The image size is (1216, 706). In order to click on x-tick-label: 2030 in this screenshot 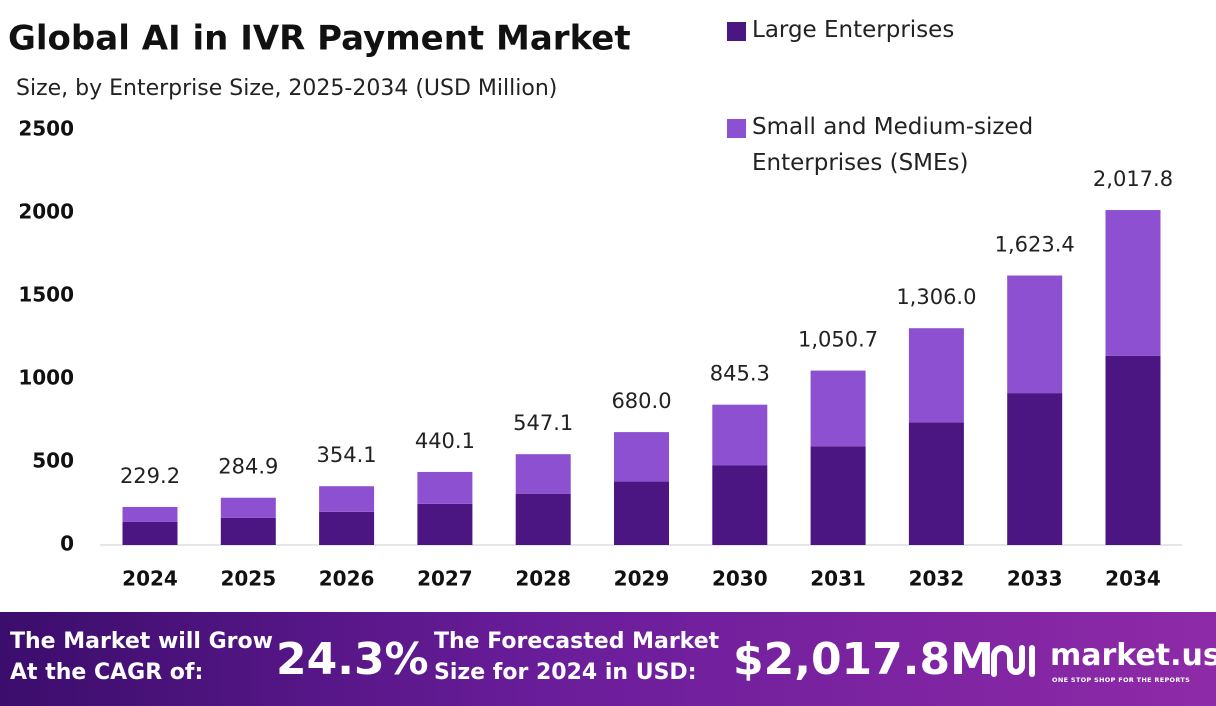, I will do `click(740, 579)`.